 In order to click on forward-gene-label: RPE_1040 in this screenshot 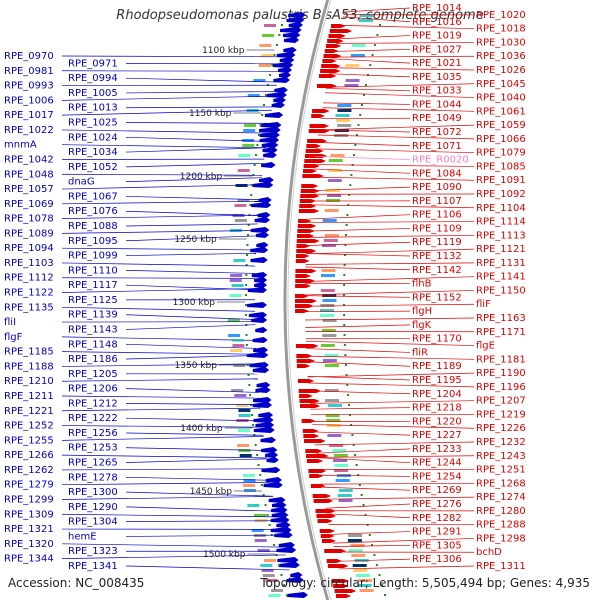, I will do `click(501, 98)`.